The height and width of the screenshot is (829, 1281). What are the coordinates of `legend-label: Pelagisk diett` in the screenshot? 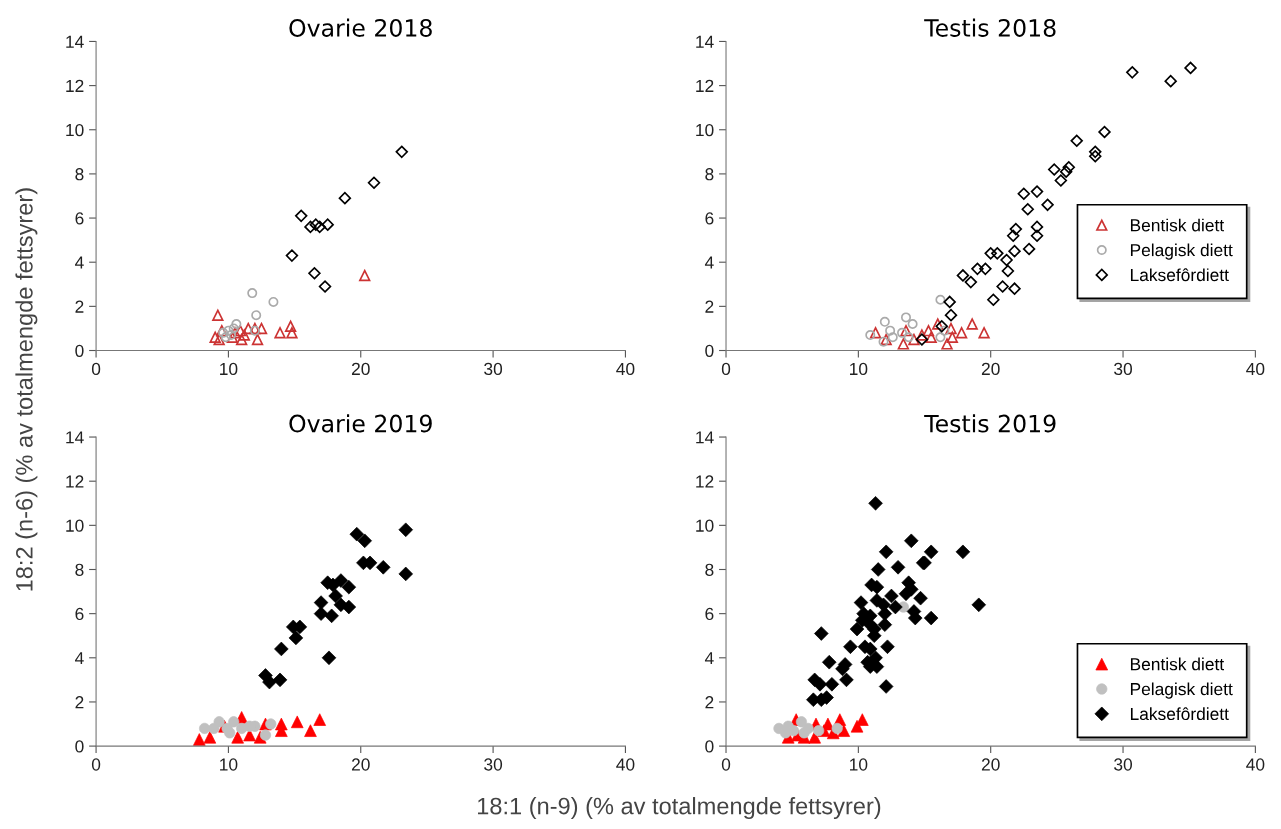 It's located at (1181, 251).